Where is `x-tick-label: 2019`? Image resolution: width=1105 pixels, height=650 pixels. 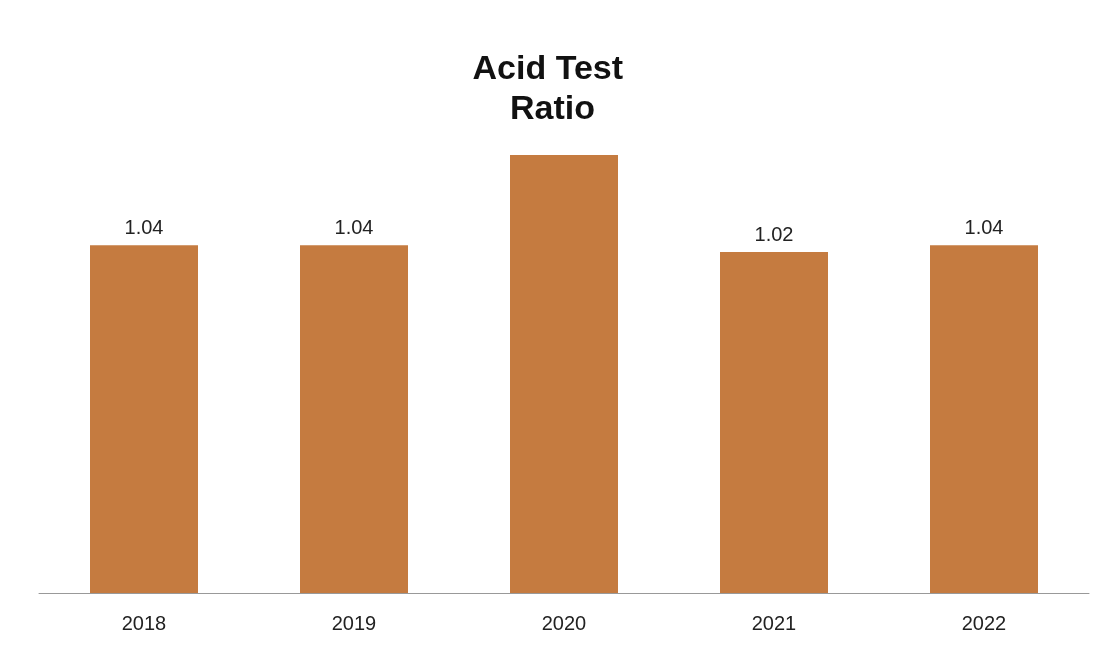 x-tick-label: 2019 is located at coordinates (354, 623).